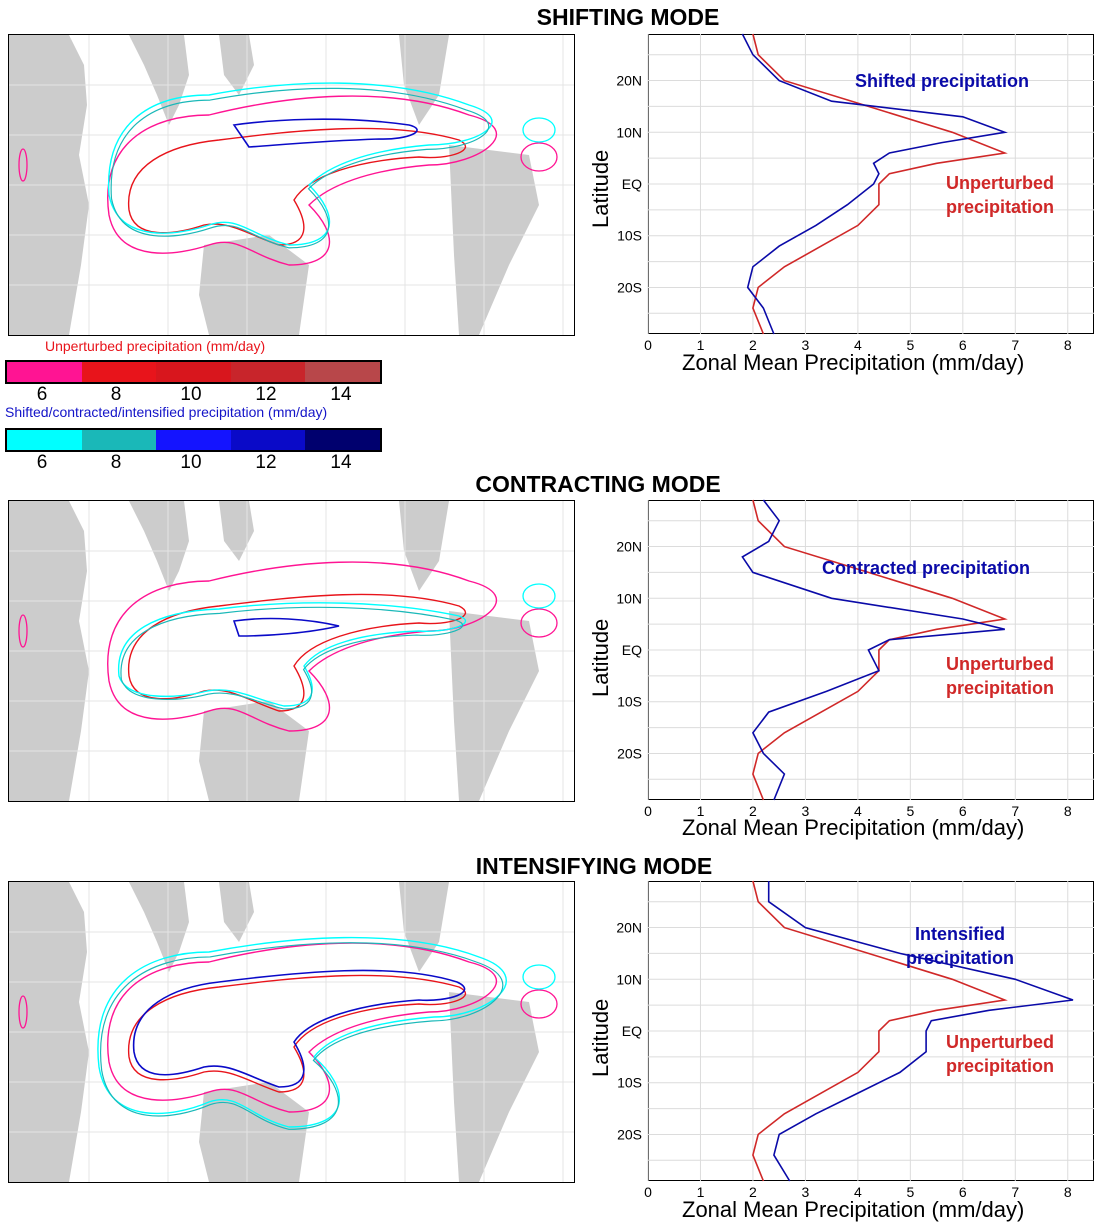  I want to click on annotation-shifted: Shifted precipitation, so click(942, 81).